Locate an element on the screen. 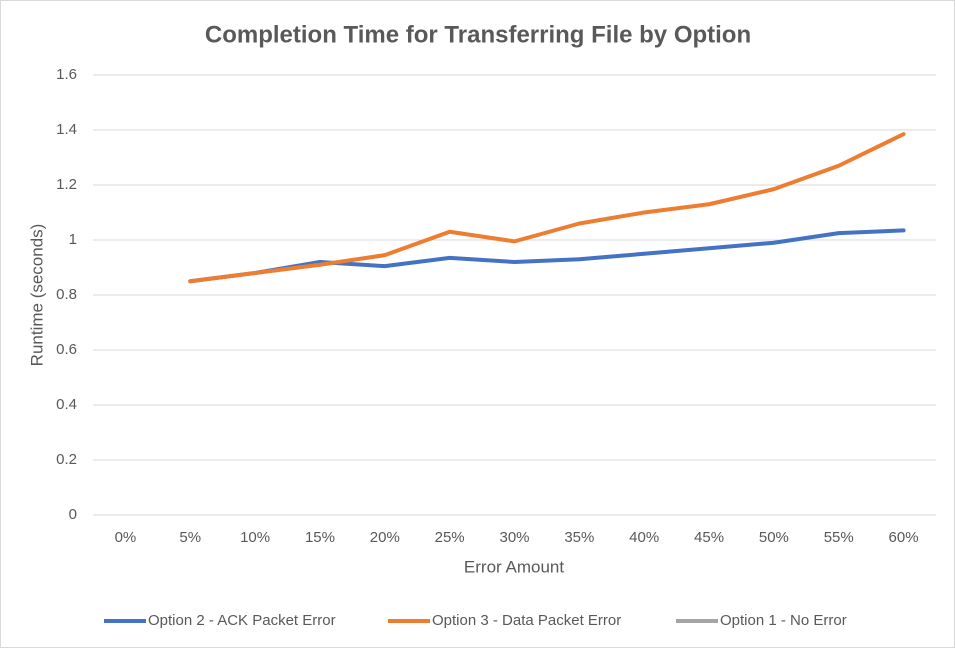  x-axis-label: Error Amount is located at coordinates (514, 566).